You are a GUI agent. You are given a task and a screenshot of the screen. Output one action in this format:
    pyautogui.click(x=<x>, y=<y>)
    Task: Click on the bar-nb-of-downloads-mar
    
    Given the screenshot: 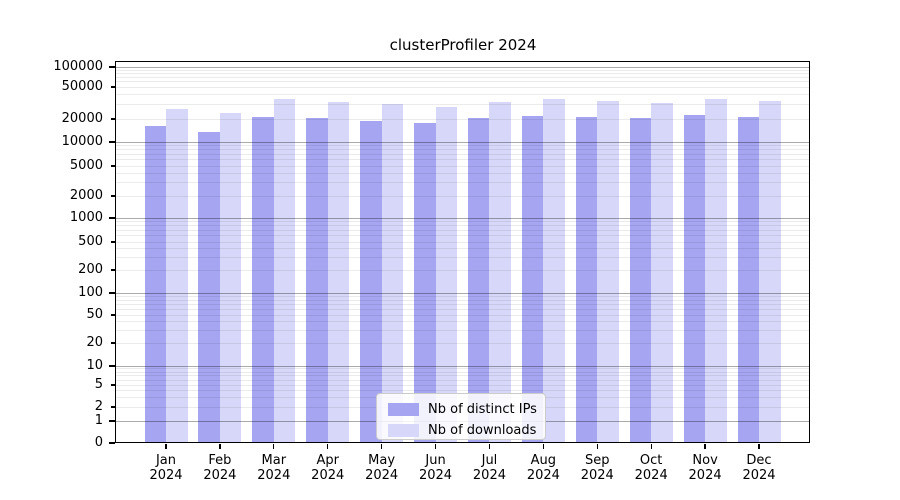 What is the action you would take?
    pyautogui.click(x=284, y=271)
    